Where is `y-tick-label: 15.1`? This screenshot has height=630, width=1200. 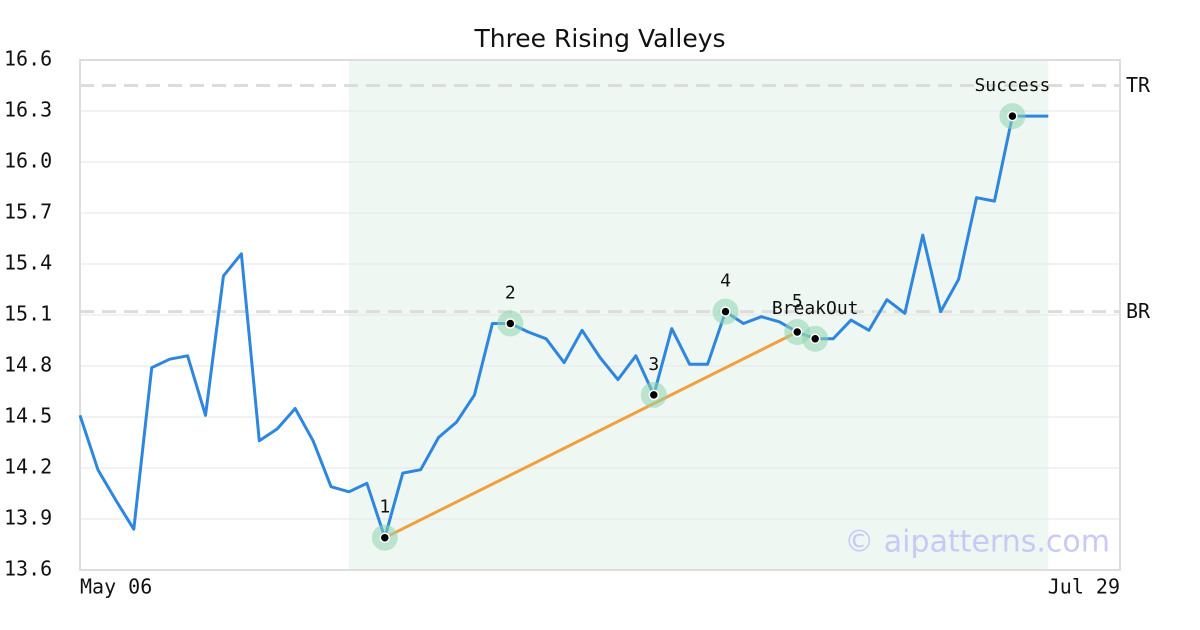 y-tick-label: 15.1 is located at coordinates (28, 314).